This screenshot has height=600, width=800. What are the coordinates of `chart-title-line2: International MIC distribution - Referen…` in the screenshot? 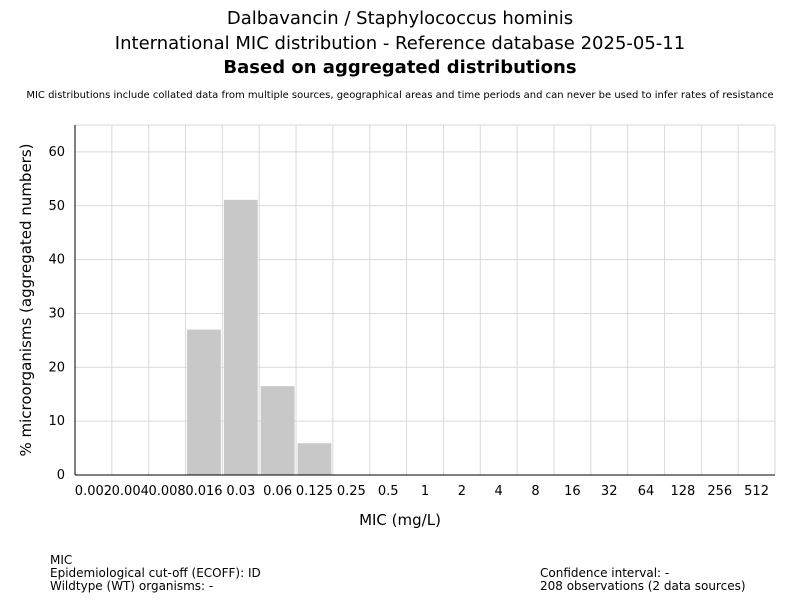 It's located at (400, 43).